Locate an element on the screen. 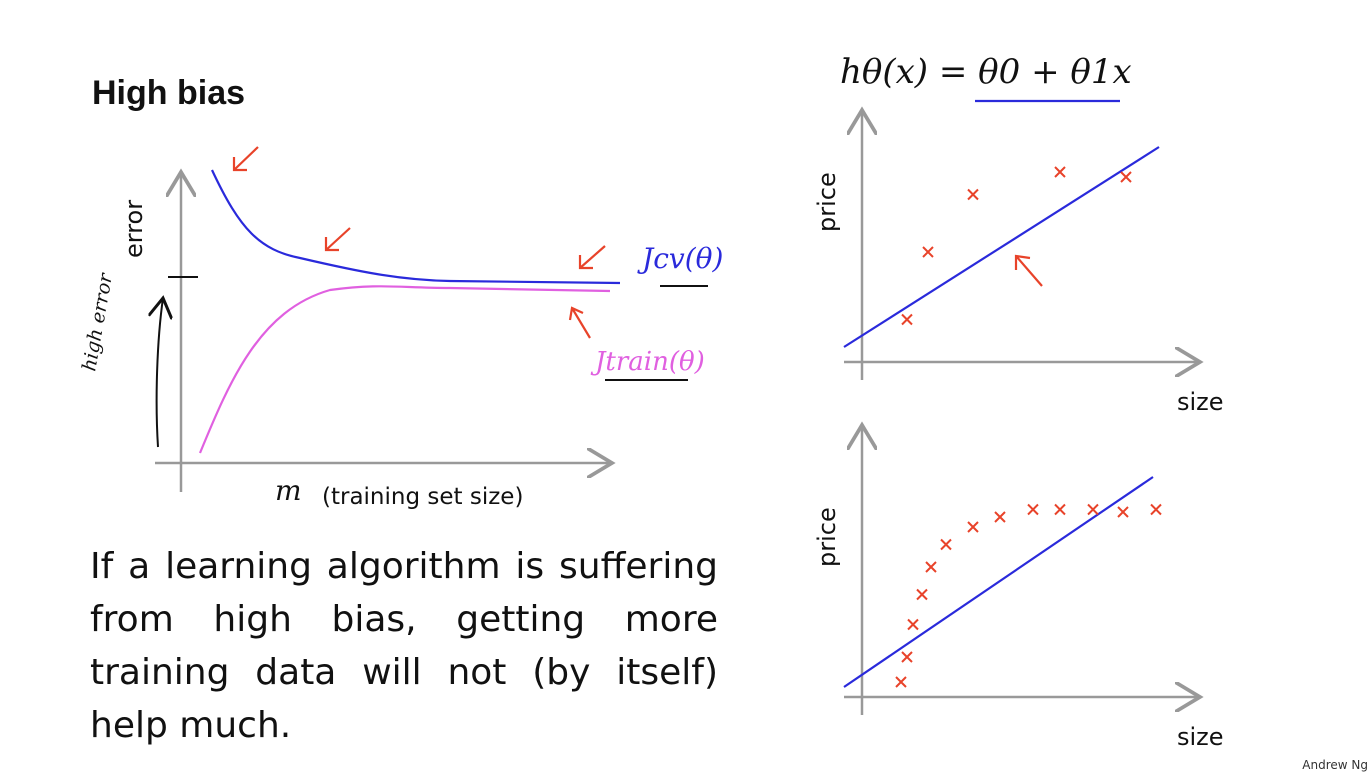 The height and width of the screenshot is (772, 1368). scatter-plot-top: size price is located at coordinates (1018, 263).